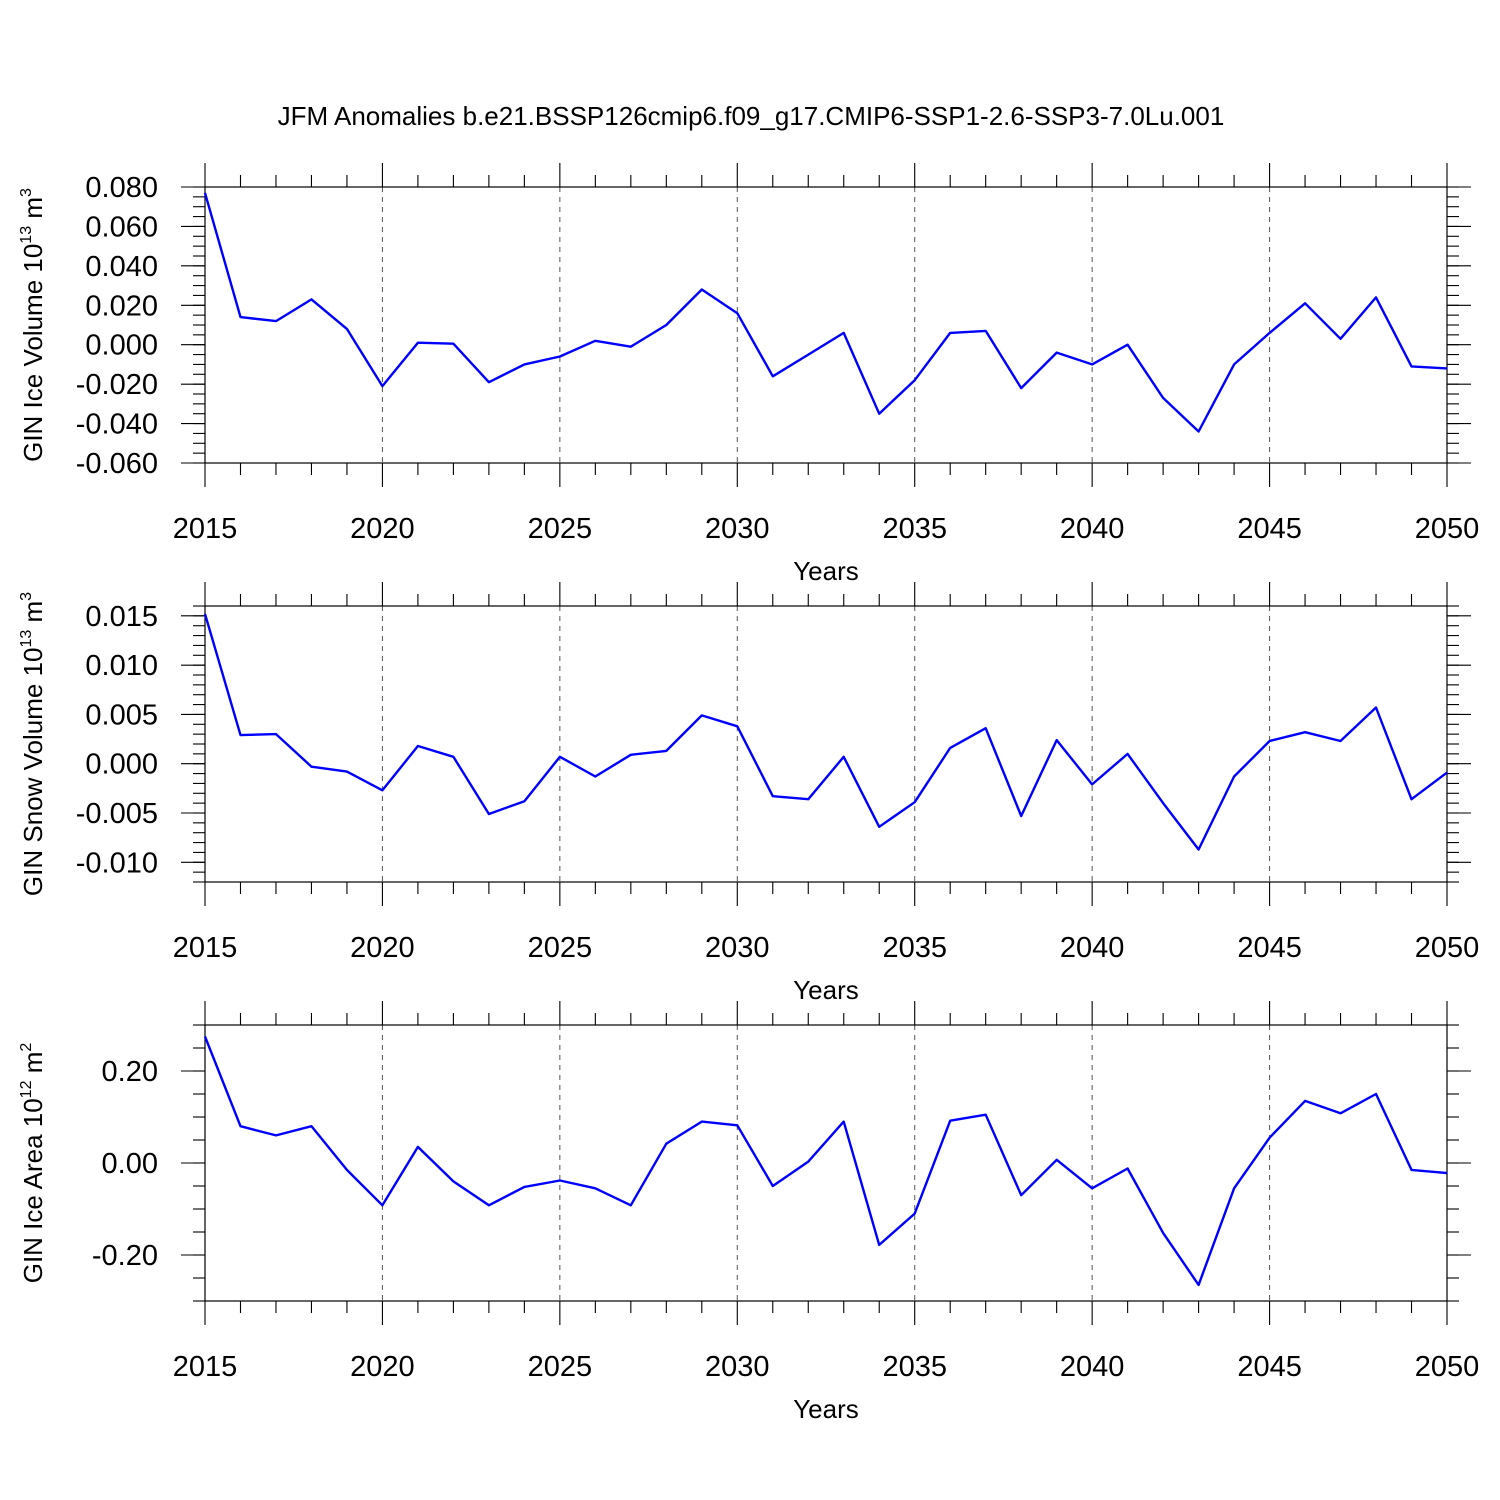 The image size is (1500, 1500). Describe the element at coordinates (121, 765) in the screenshot. I see `panel-2-ytick-label-0.000: 0.000` at that location.